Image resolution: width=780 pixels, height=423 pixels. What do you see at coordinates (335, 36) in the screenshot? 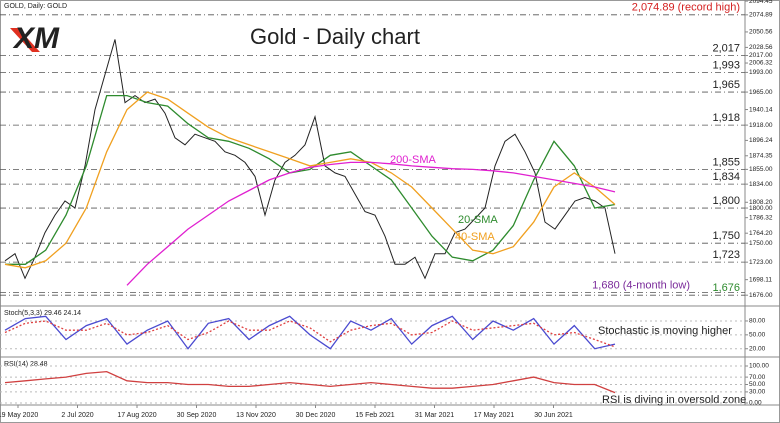
I see `chart-title: Gold - Daily chart` at bounding box center [335, 36].